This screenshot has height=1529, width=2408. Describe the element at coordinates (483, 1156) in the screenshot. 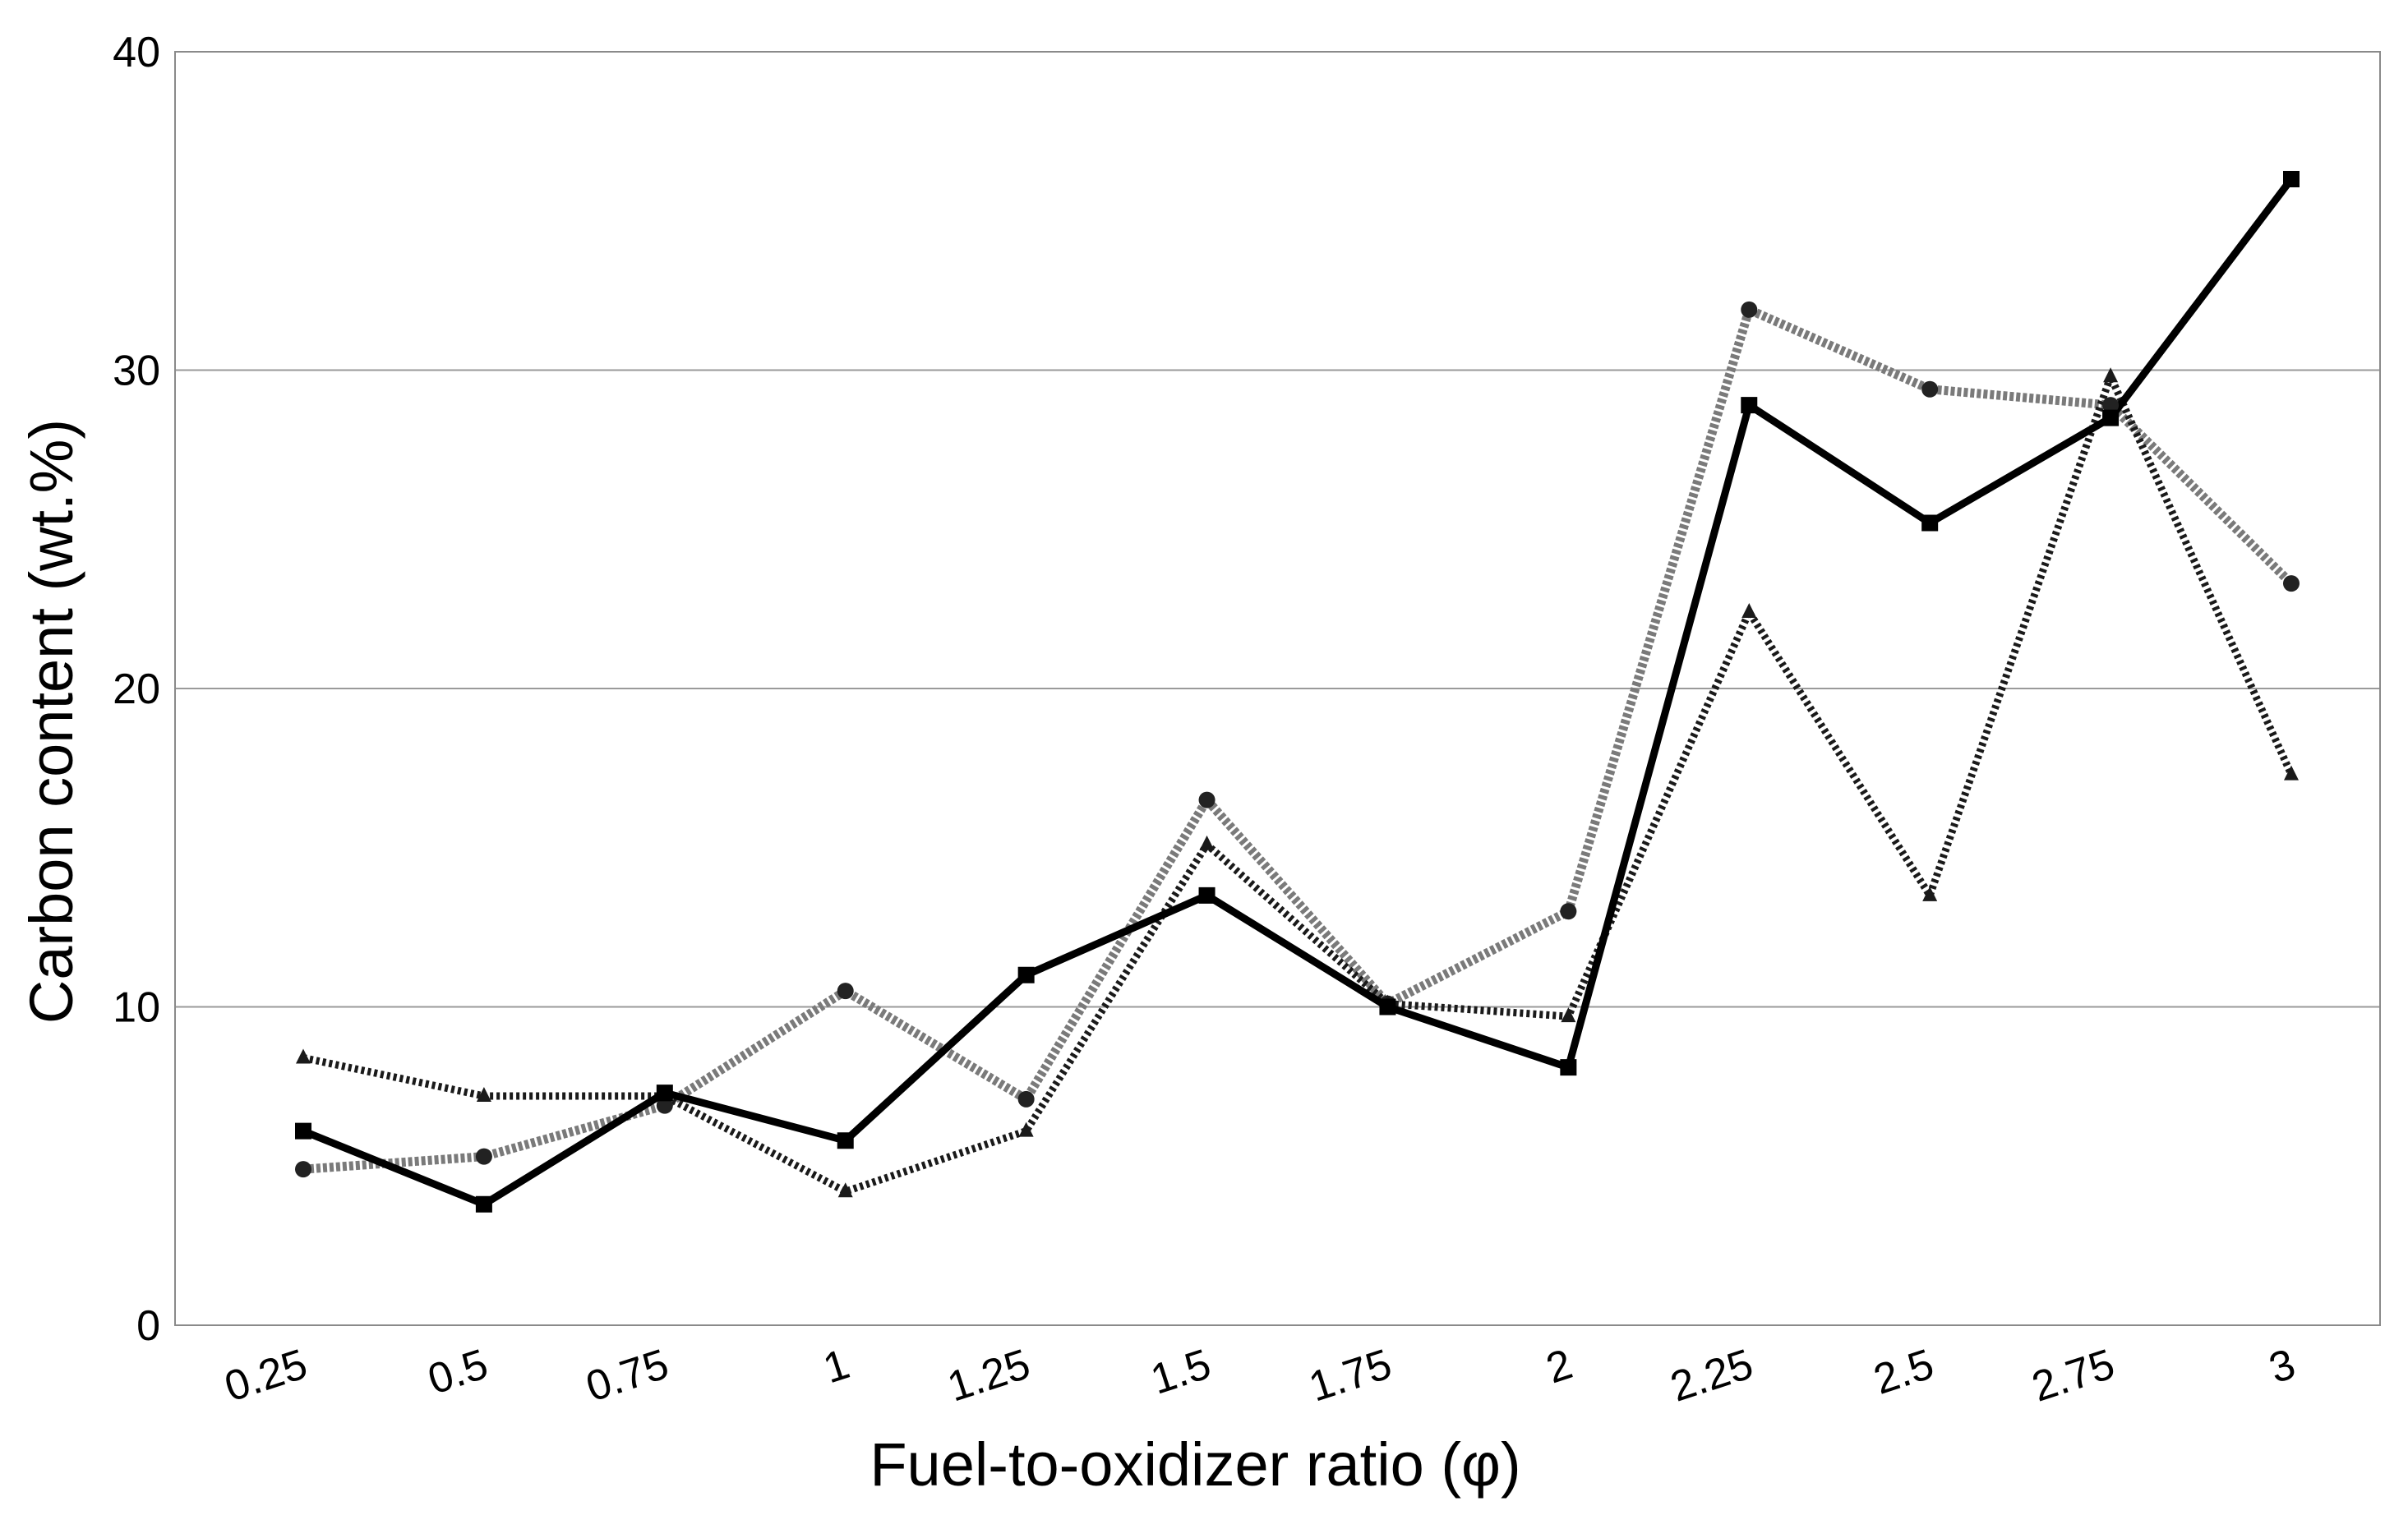

I see `data-point-s2-0.5` at that location.